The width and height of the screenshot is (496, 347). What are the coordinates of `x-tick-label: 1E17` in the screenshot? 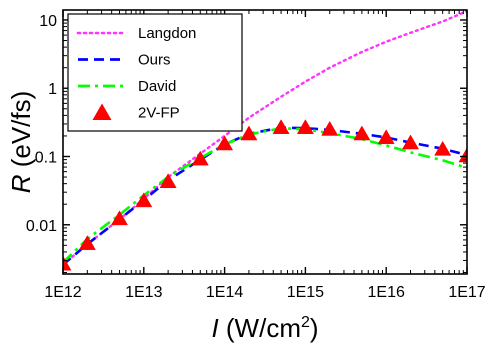 It's located at (466, 292).